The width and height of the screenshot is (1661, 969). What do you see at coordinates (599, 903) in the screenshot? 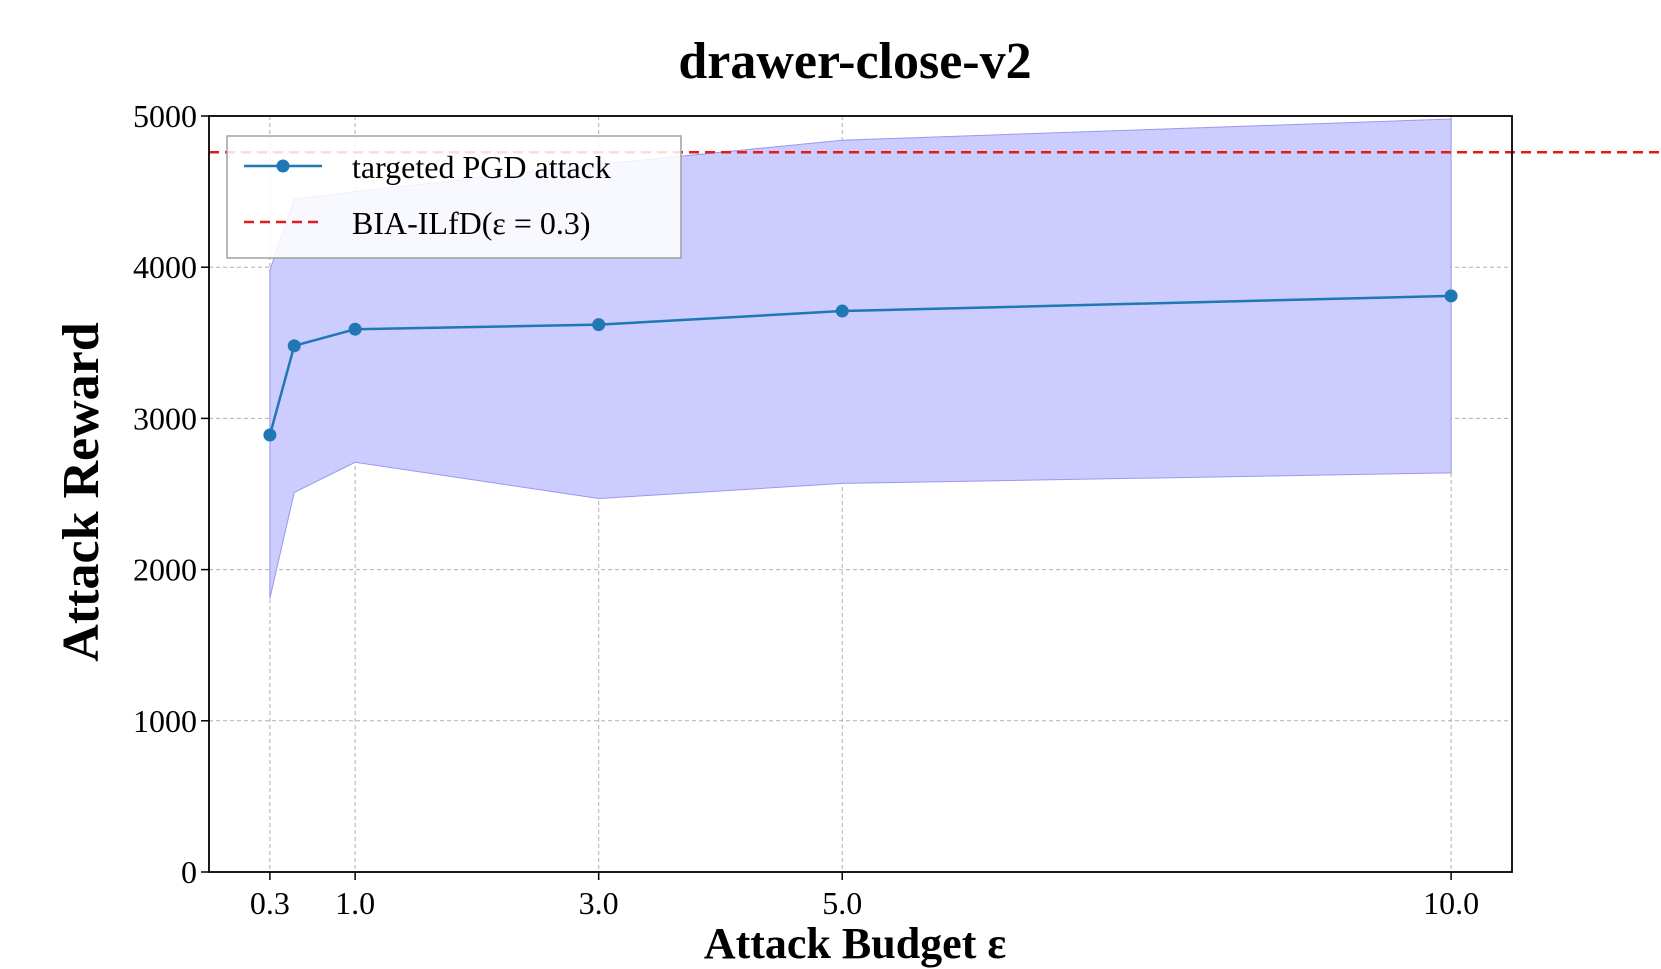
I see `x-tick-label: 3.0` at bounding box center [599, 903].